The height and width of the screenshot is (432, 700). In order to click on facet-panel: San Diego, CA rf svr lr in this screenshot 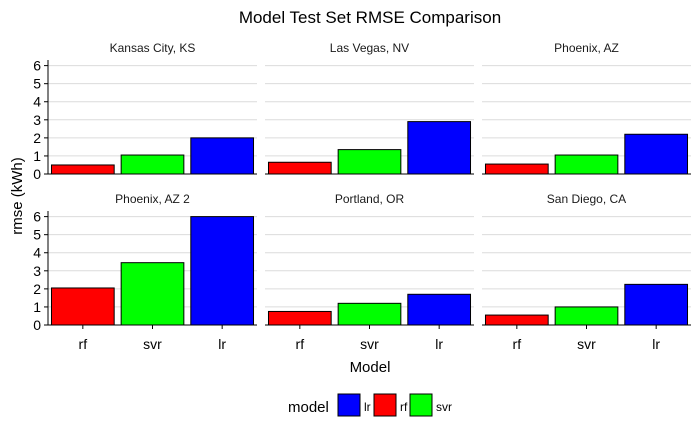, I will do `click(586, 272)`.